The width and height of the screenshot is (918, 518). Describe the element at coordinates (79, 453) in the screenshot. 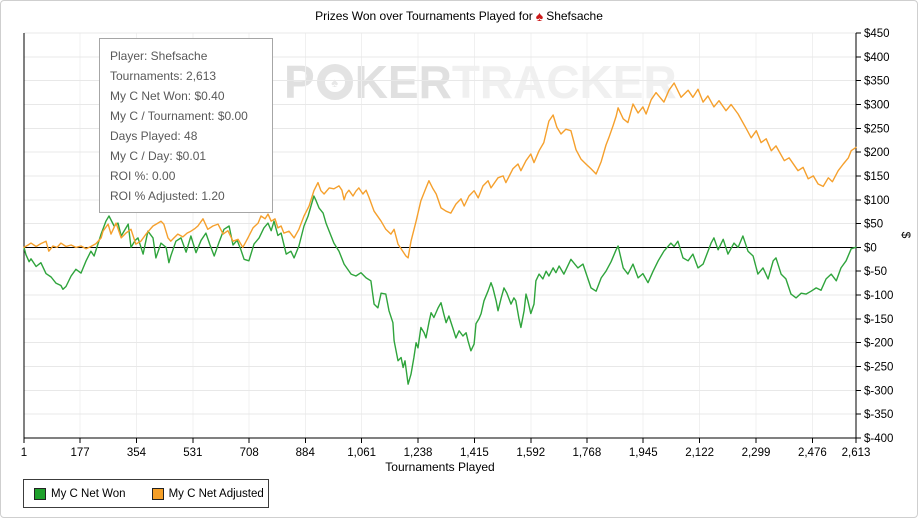

I see `x-tick-label: 177` at that location.